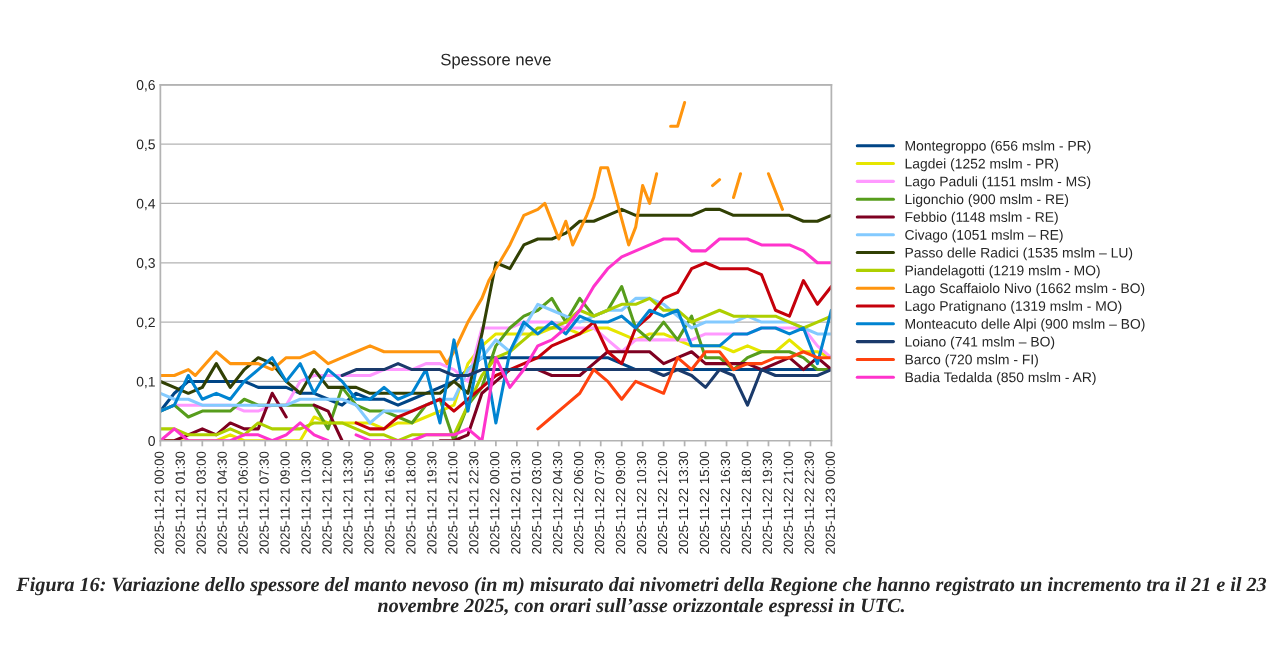 This screenshot has width=1283, height=652. I want to click on x-tick-label: 2025-11-22 21:00, so click(788, 502).